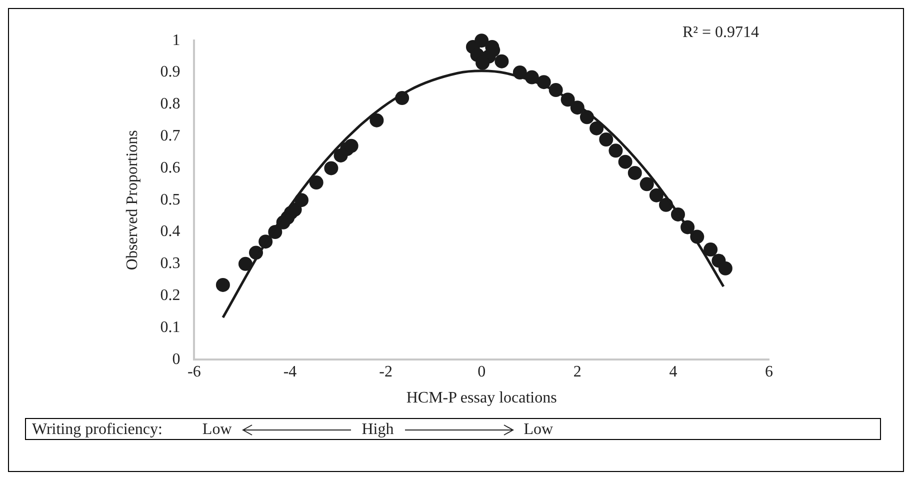 The width and height of the screenshot is (914, 482). I want to click on y-tick-label: 0.2, so click(170, 295).